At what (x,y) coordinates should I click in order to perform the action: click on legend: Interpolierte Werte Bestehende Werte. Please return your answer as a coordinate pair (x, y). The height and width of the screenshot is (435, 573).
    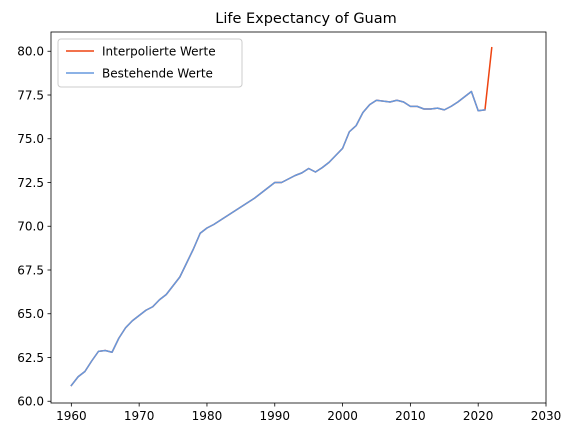
    Looking at the image, I should click on (150, 63).